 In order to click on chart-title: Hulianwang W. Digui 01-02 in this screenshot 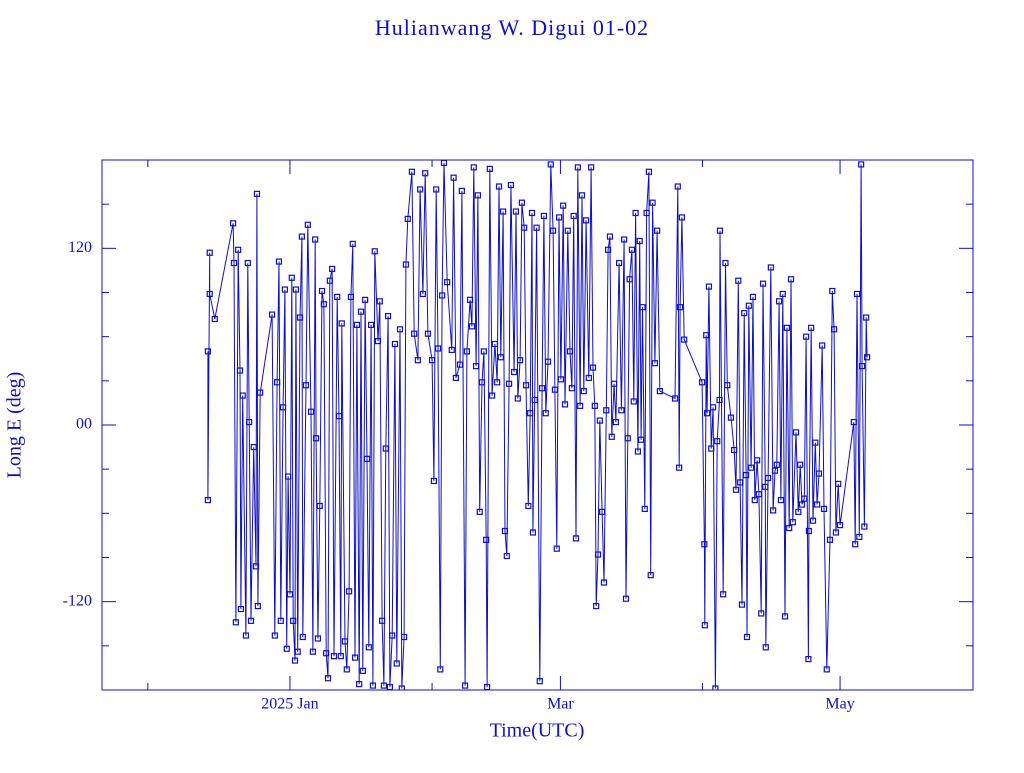, I will do `click(512, 27)`.